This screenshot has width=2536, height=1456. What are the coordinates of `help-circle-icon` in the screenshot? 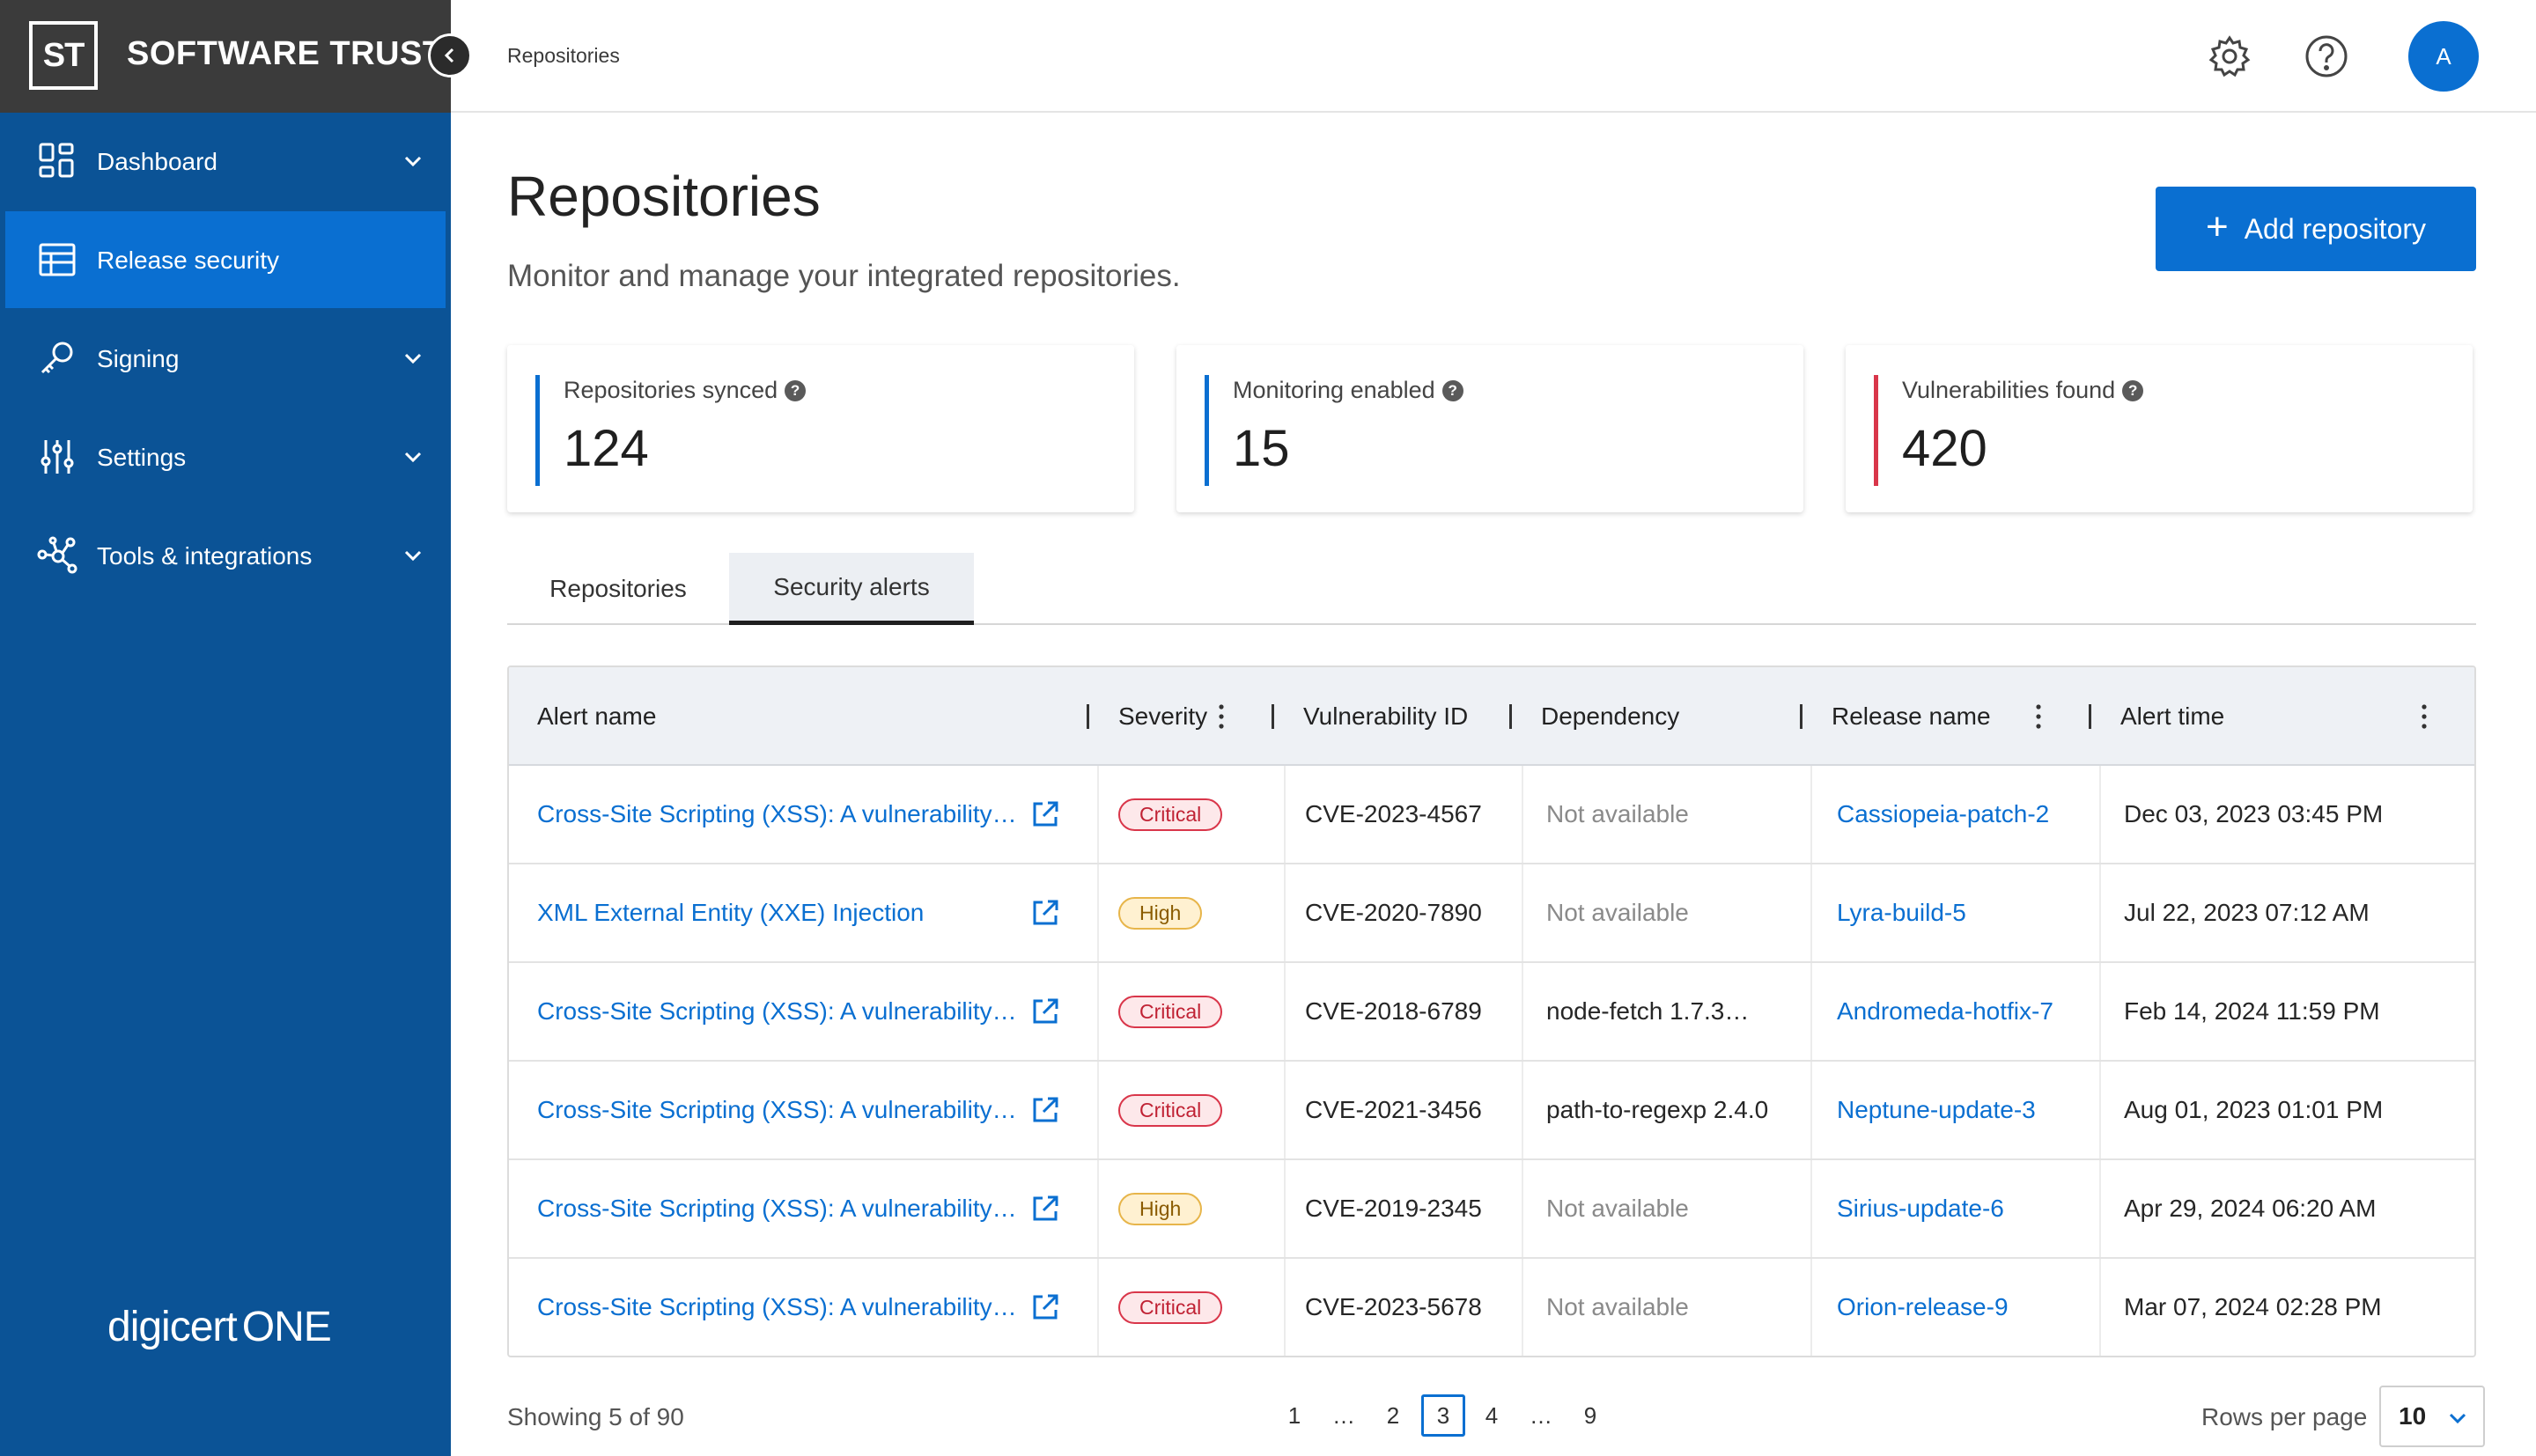 It's located at (2326, 56).